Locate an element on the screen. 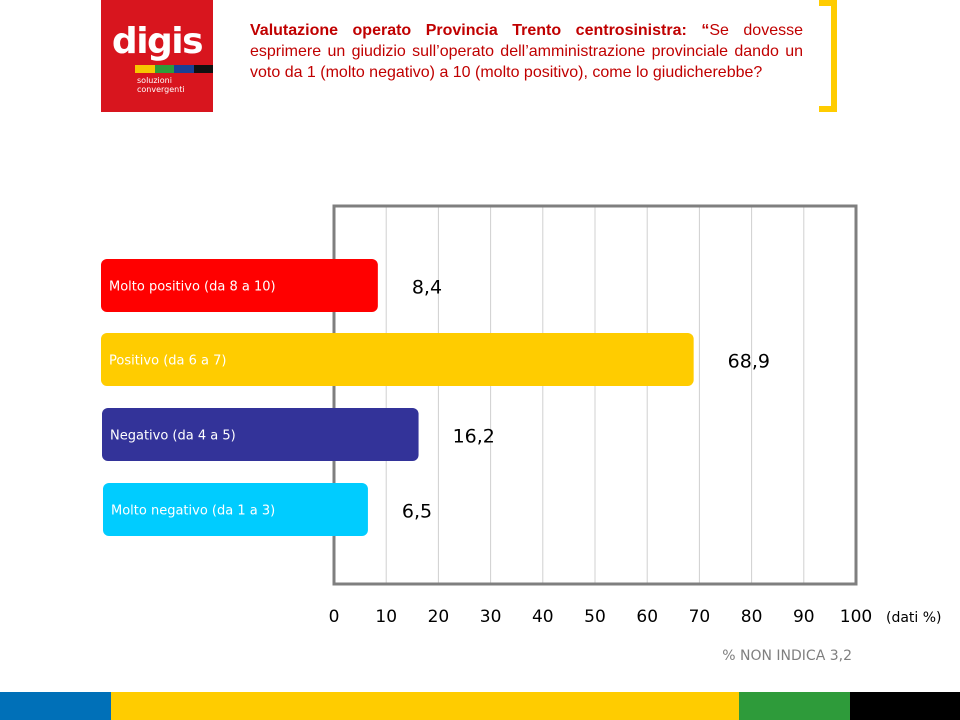 The height and width of the screenshot is (720, 960). logo-stripe-blue is located at coordinates (184, 69).